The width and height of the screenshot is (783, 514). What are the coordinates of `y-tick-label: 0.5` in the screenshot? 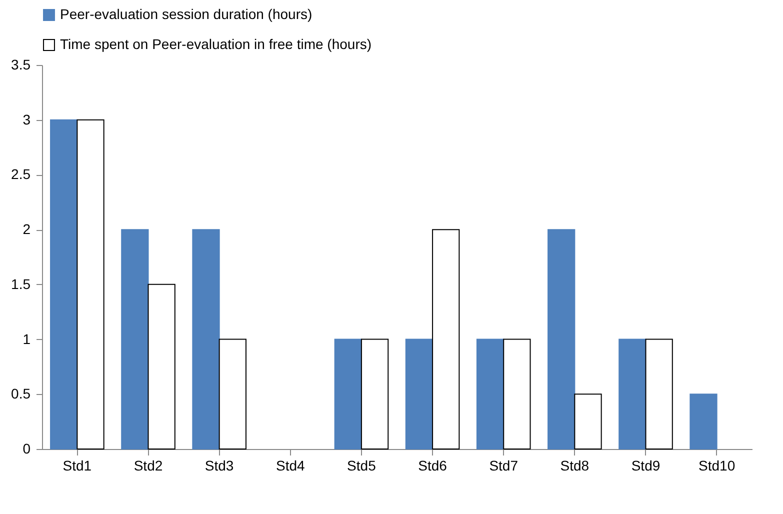 It's located at (21, 394).